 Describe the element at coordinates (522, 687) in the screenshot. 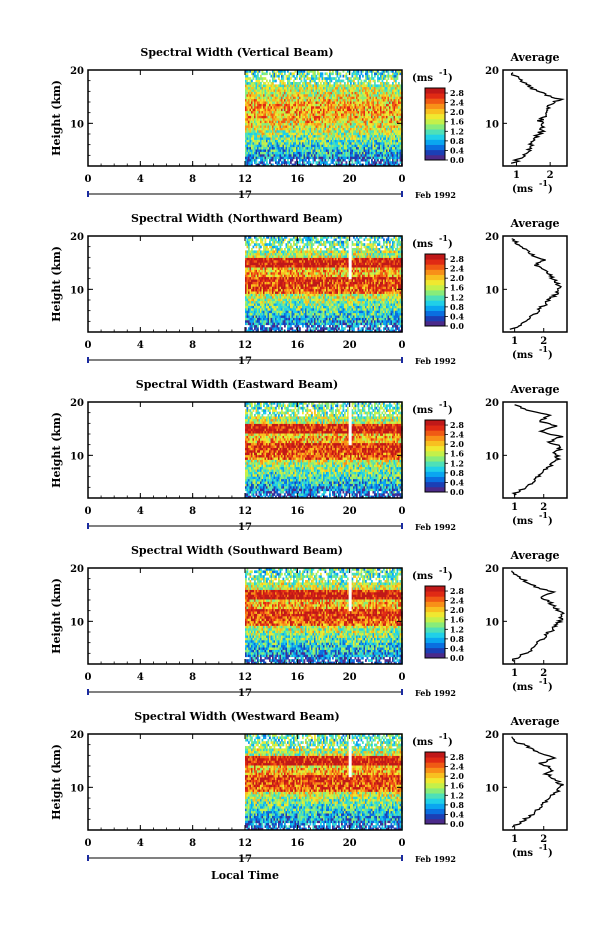

I see `profile-x-label: (ms` at that location.